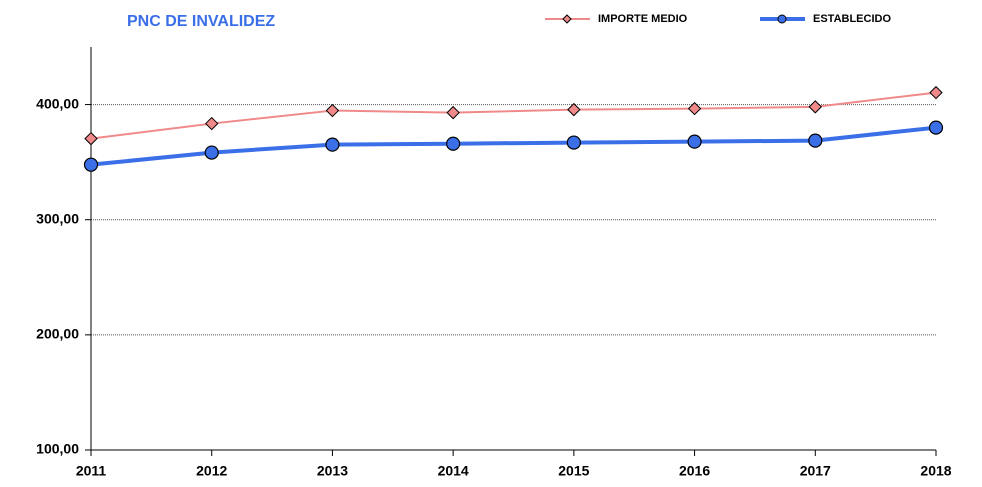  What do you see at coordinates (57, 449) in the screenshot?
I see `y-tick-label: 100,00` at bounding box center [57, 449].